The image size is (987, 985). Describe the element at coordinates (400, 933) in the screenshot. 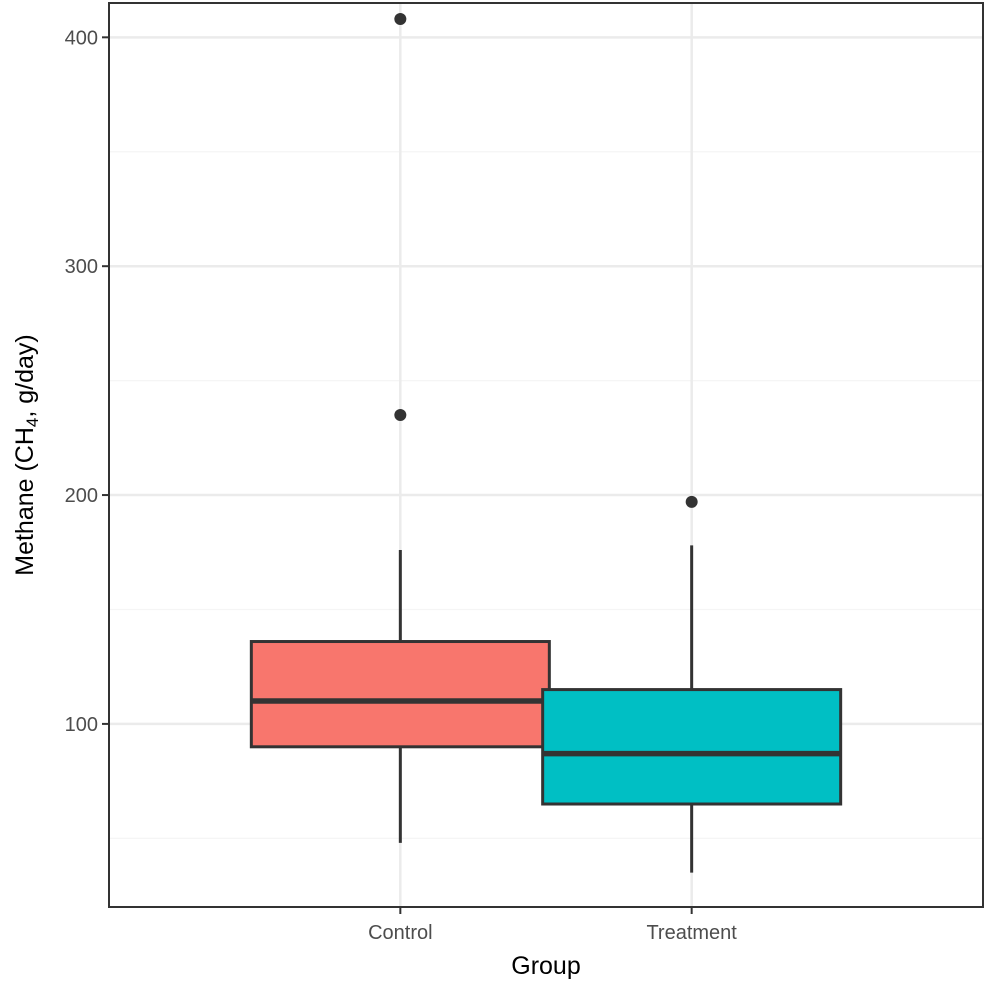

I see `x-tick-label: Control` at that location.